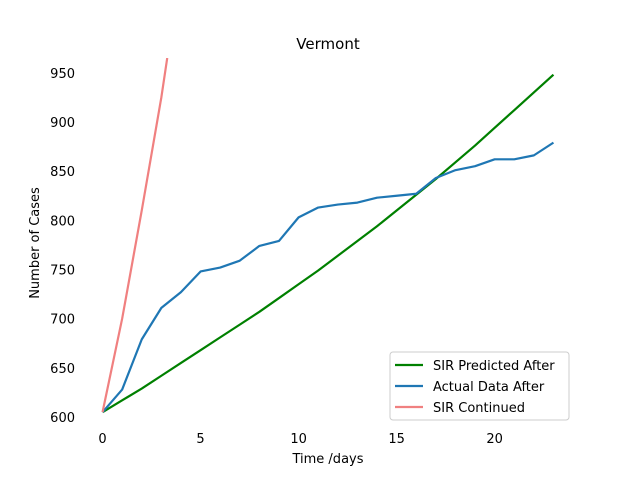  What do you see at coordinates (62, 74) in the screenshot?
I see `y-tick-label: 950` at bounding box center [62, 74].